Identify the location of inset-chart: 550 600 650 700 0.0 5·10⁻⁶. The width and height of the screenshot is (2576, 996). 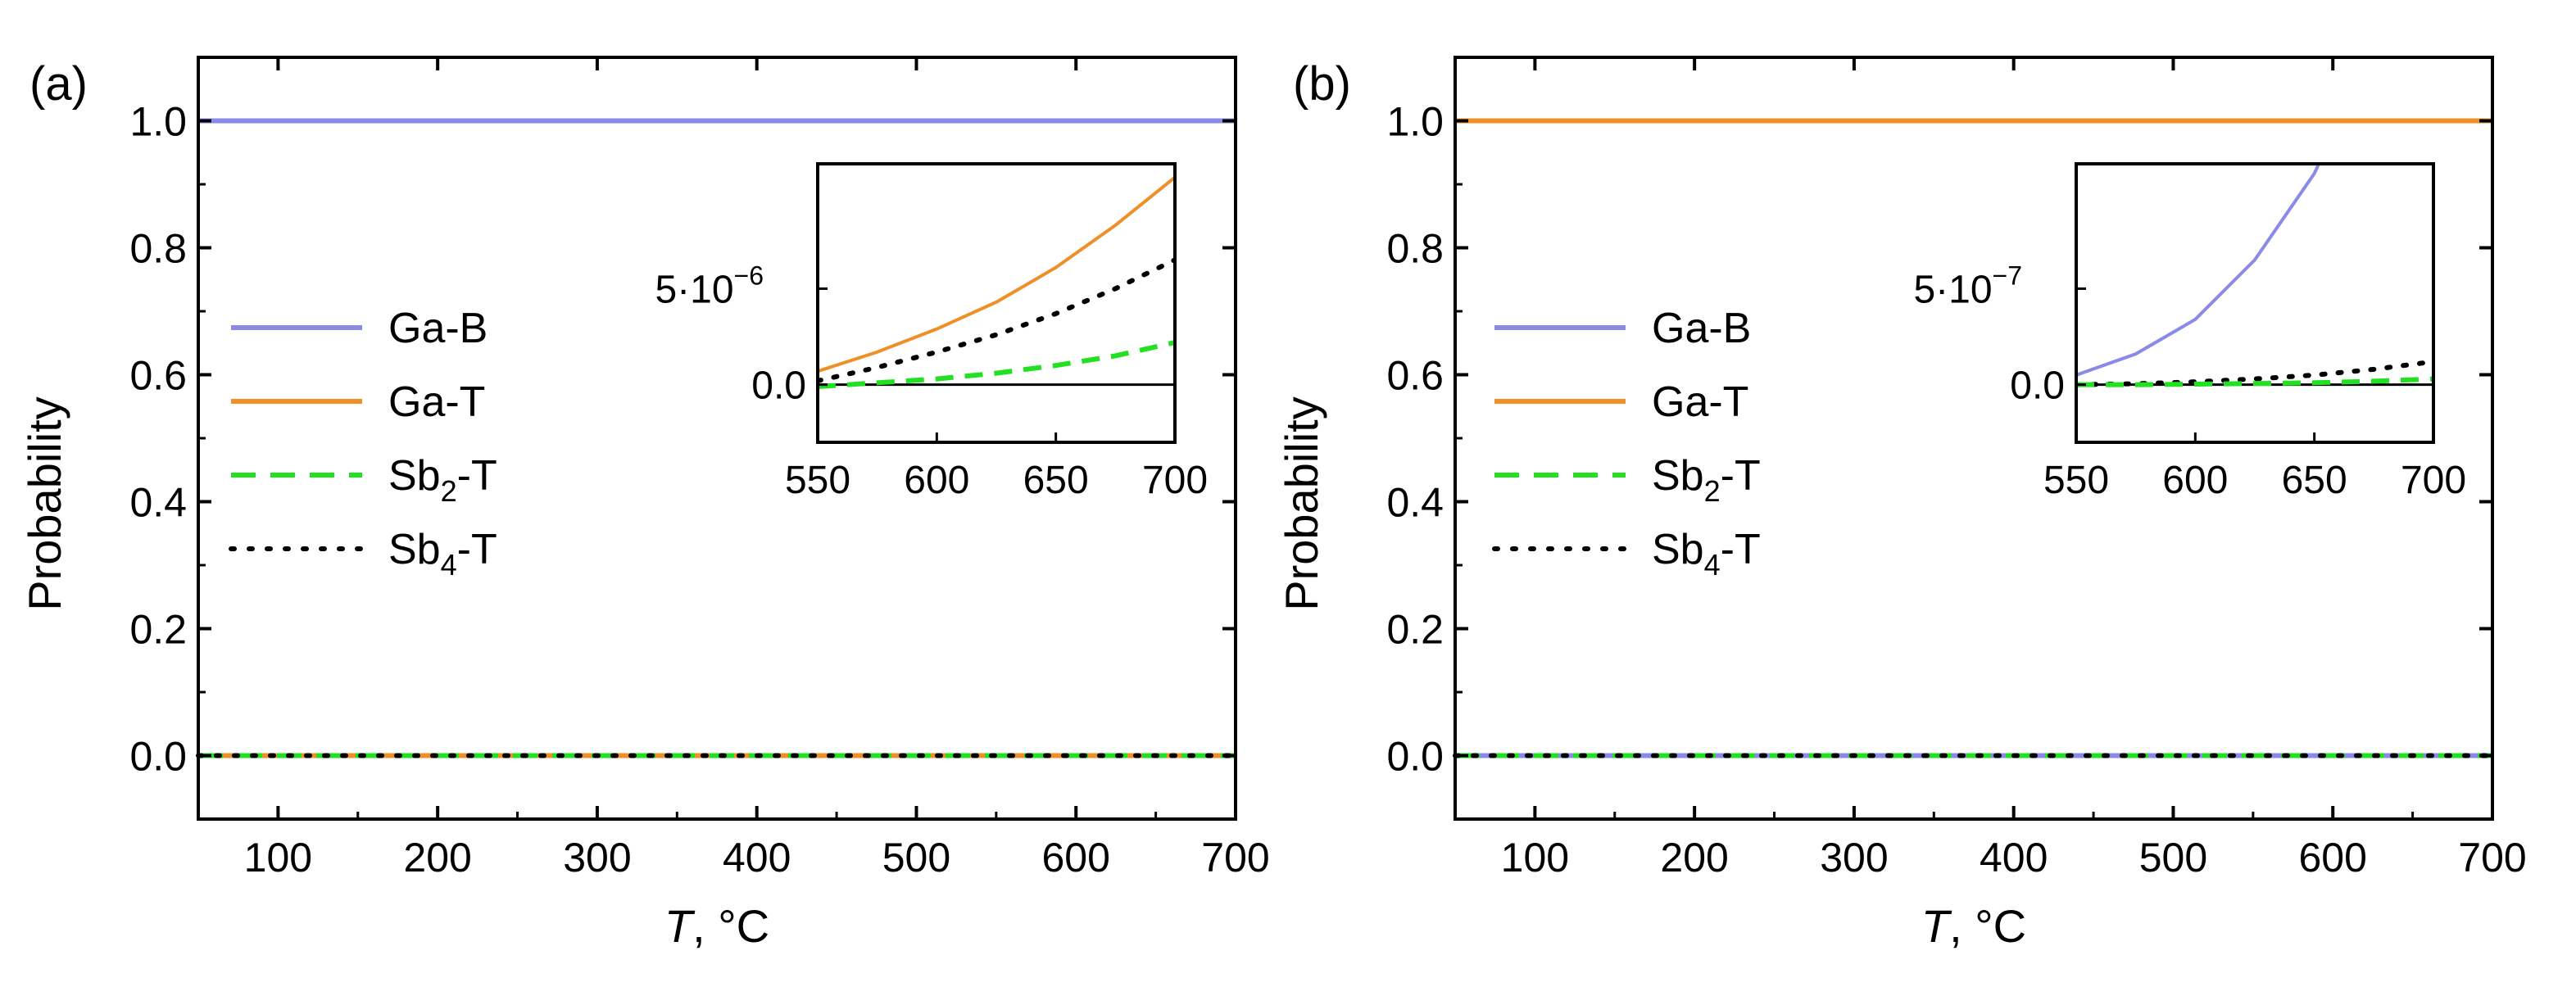
(931, 332).